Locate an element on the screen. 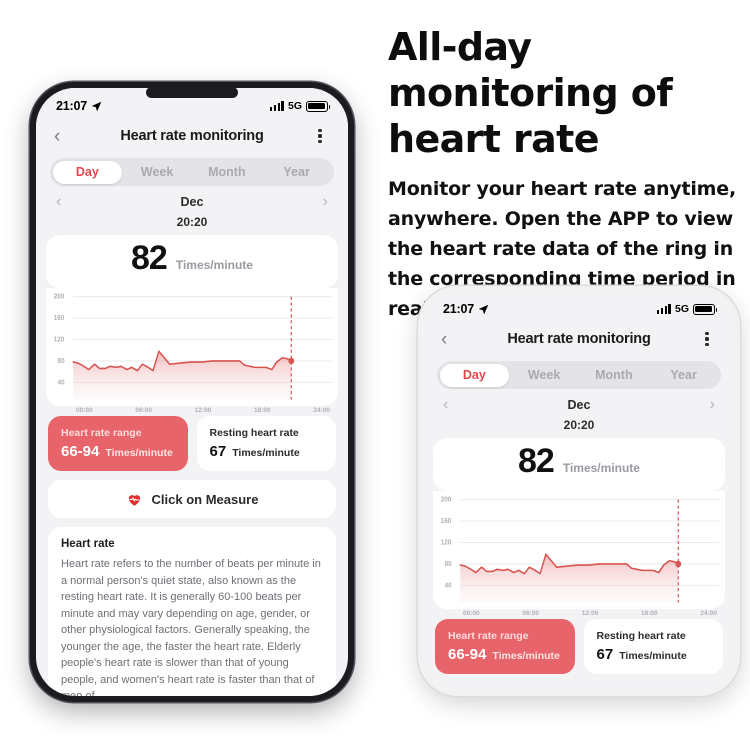 This screenshot has width=750, height=750. stat-card-resting-2: Resting heart rate 67 Times/minute is located at coordinates (653, 646).